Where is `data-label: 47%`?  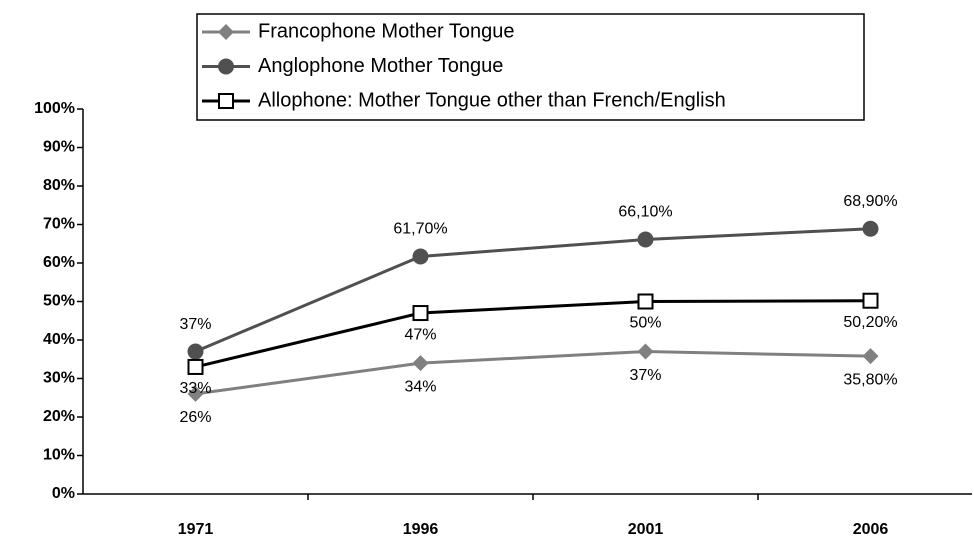 data-label: 47% is located at coordinates (420, 334).